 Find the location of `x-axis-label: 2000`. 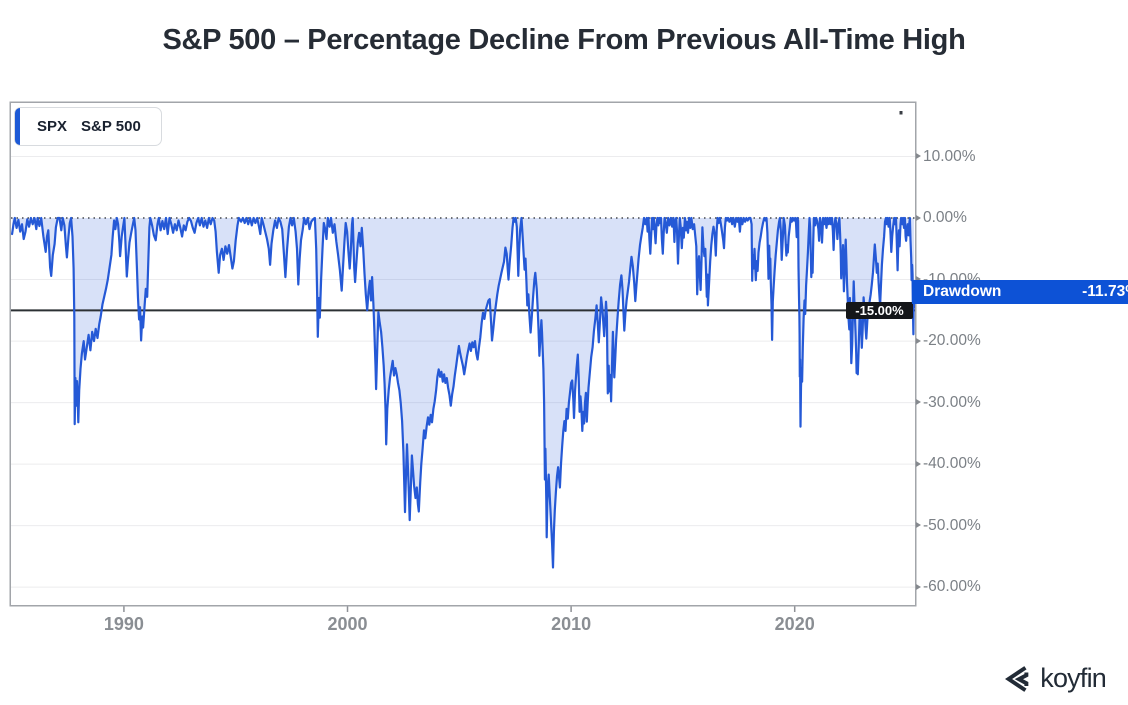

x-axis-label: 2000 is located at coordinates (347, 624).